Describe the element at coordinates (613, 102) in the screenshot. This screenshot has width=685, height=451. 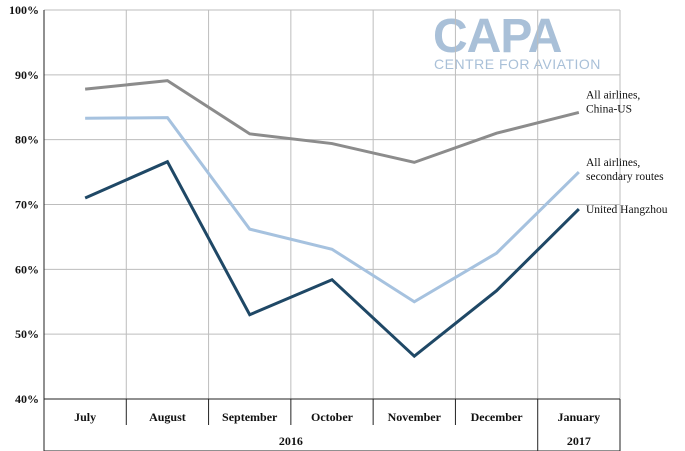
I see `series-label: All airlines, China-US` at that location.